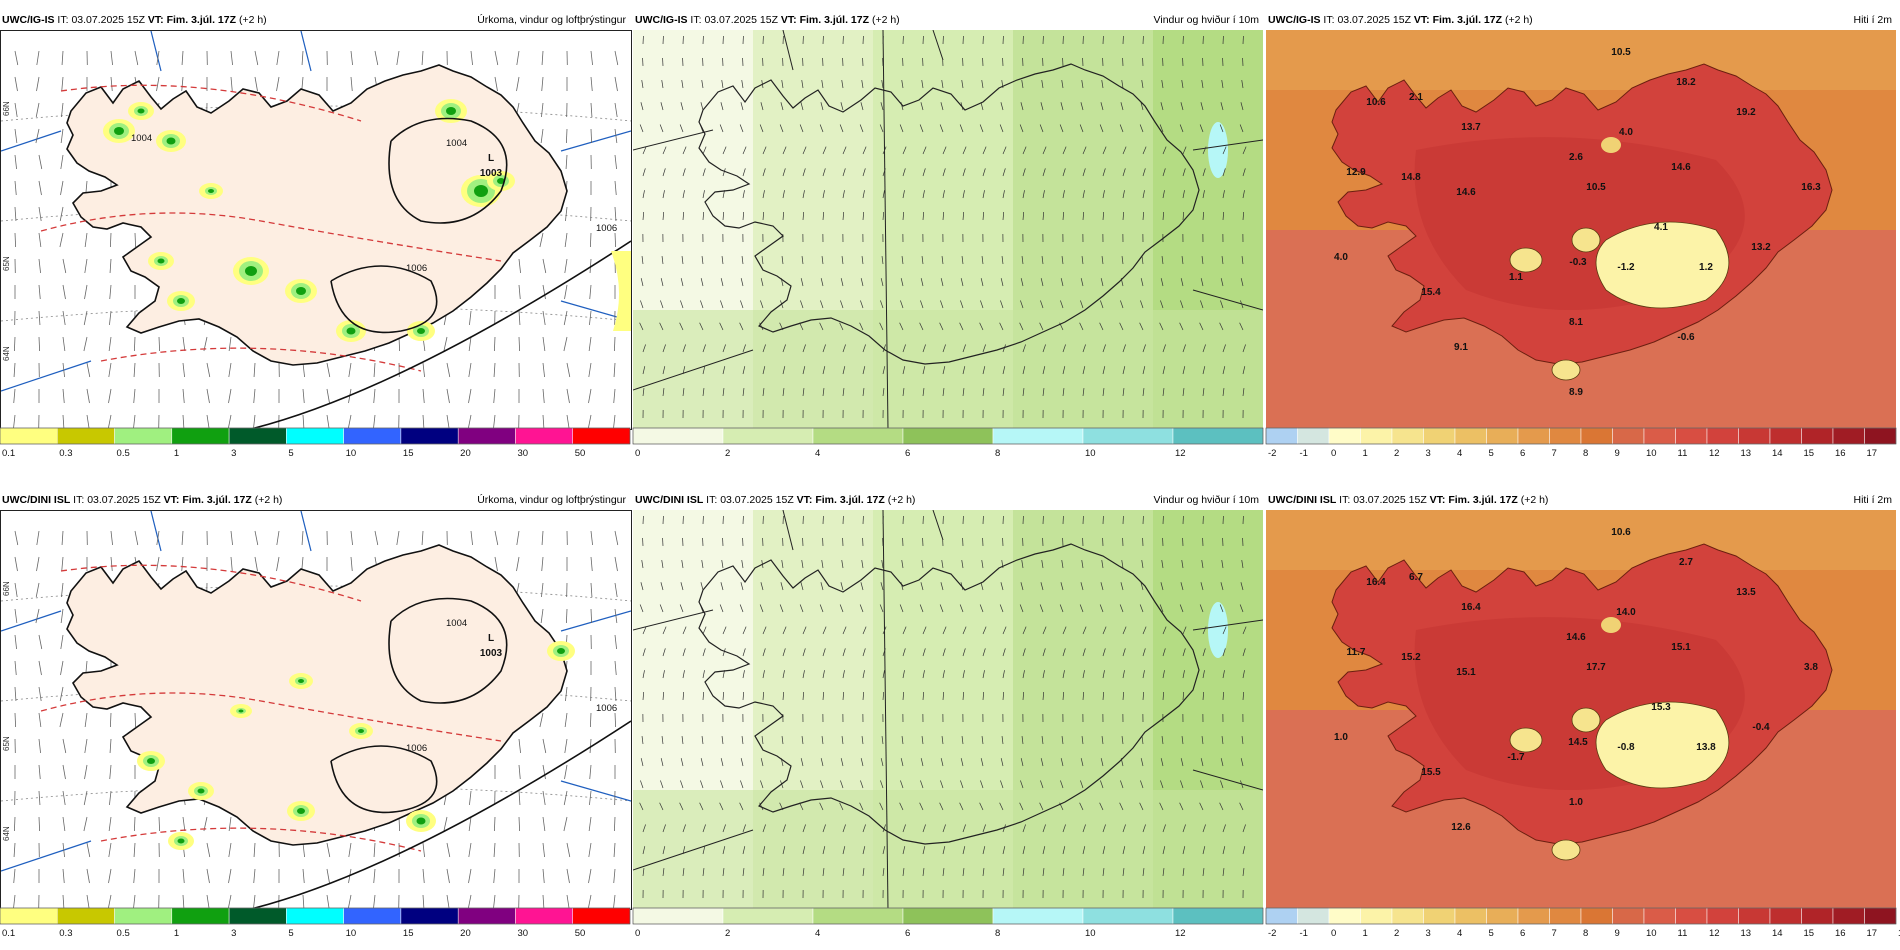 This screenshot has height=950, width=1900. I want to click on colorbar-tick: 0.3, so click(65, 453).